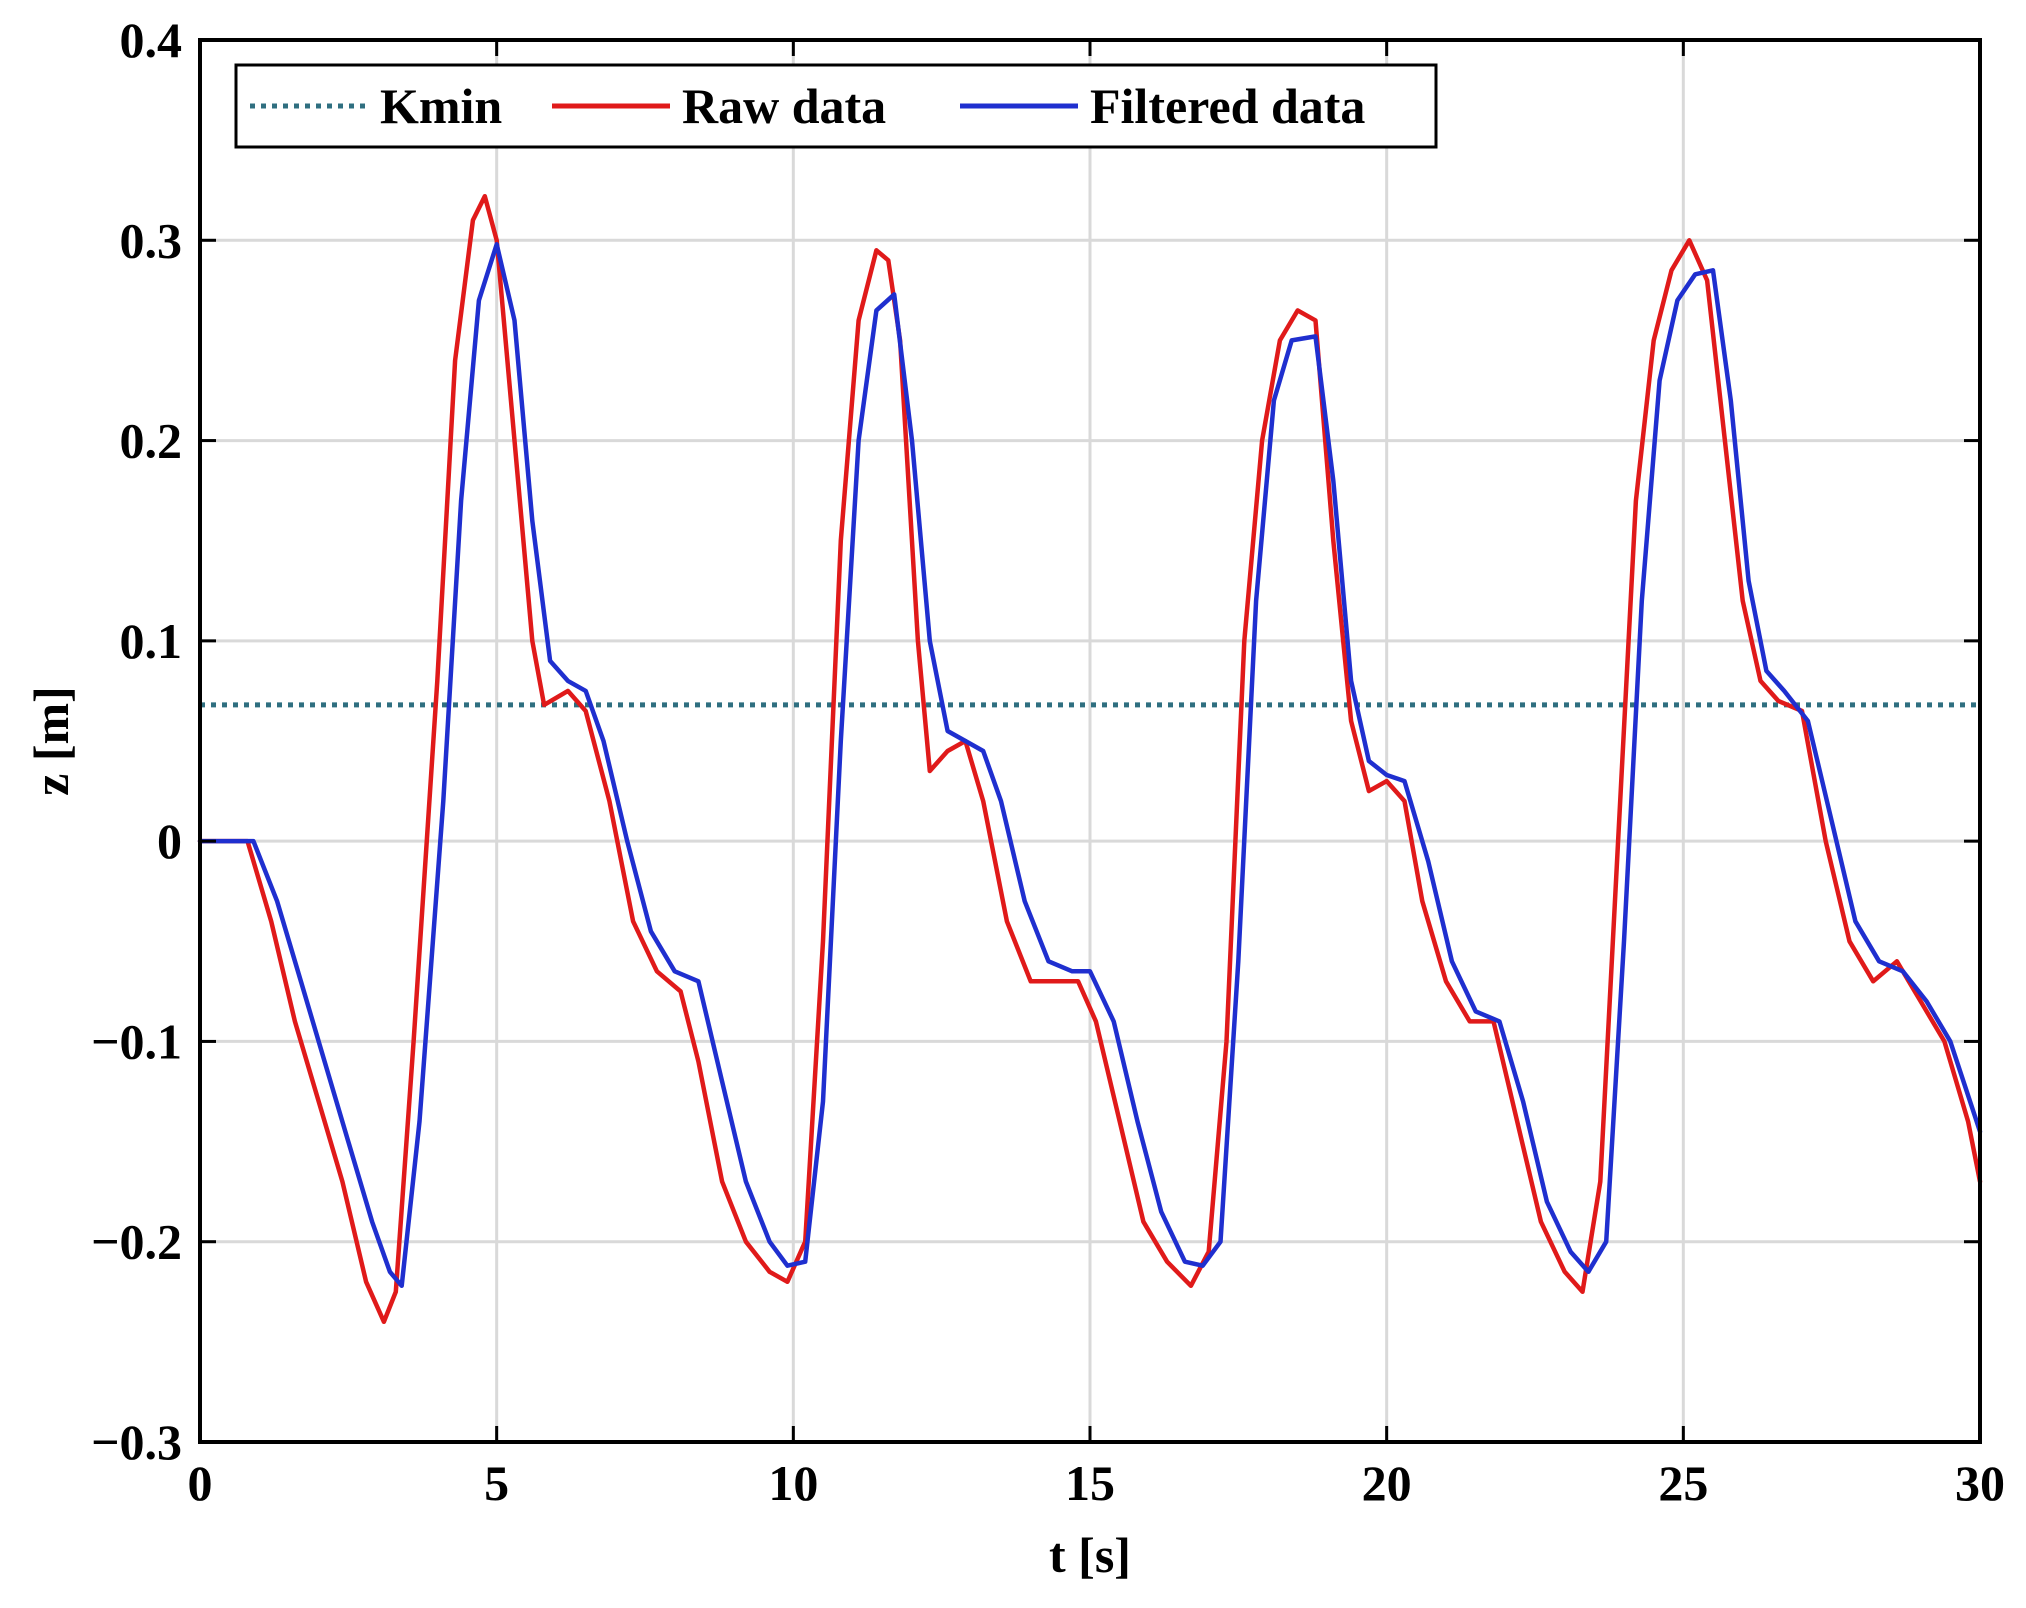  Describe the element at coordinates (200, 1483) in the screenshot. I see `x-tick-label: 0` at that location.